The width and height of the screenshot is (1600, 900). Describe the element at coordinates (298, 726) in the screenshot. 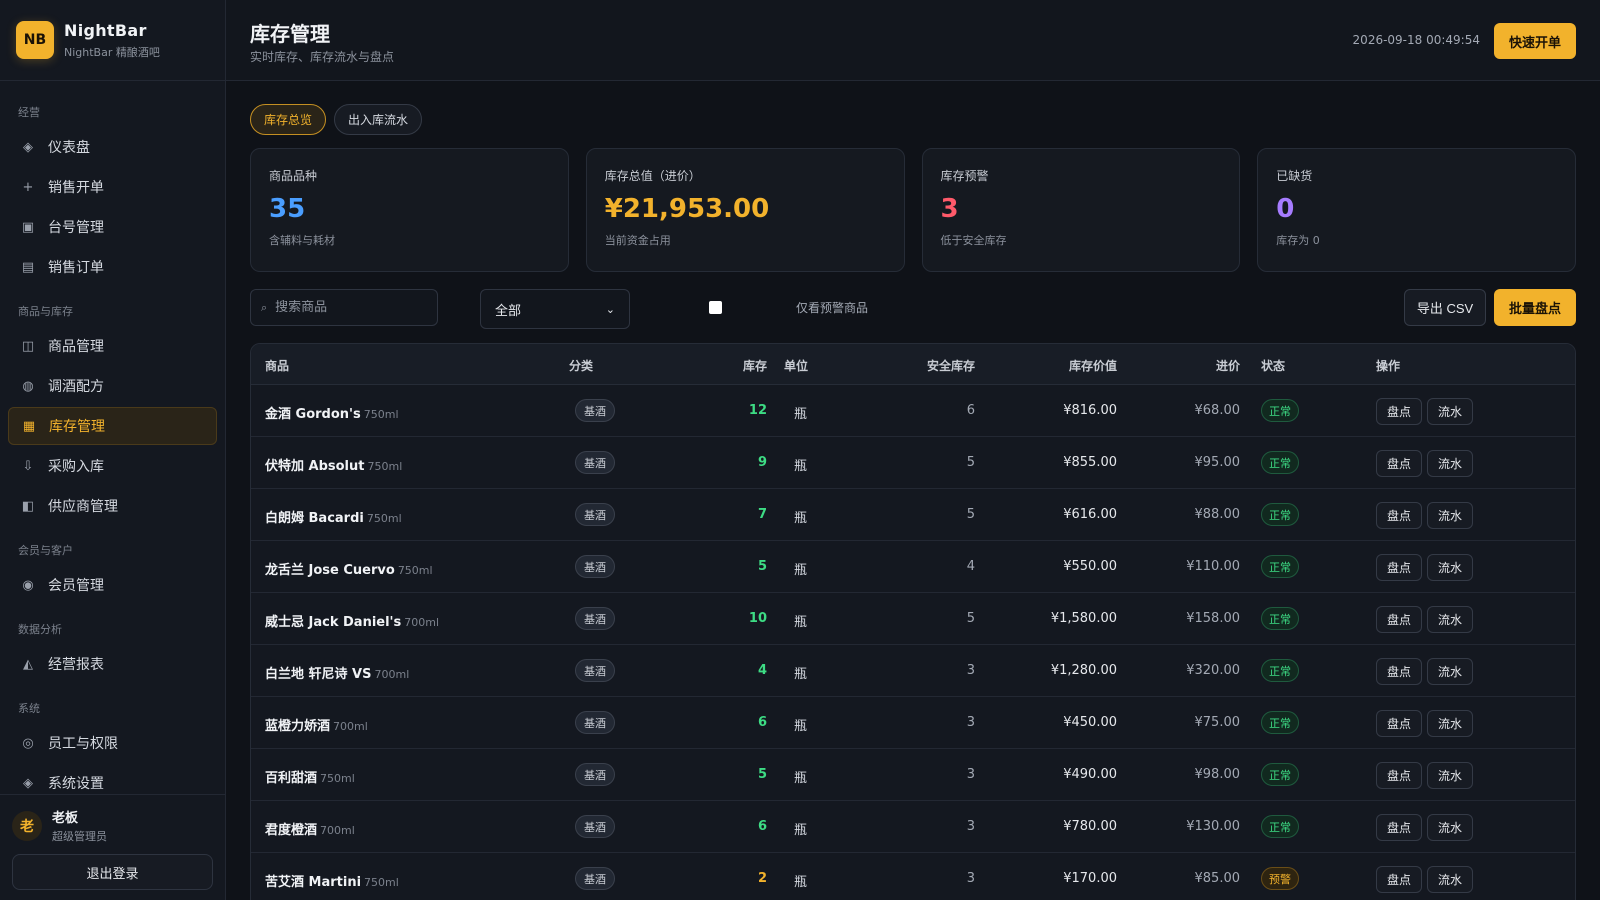

I see `product-name: 蓝橙力娇酒` at that location.